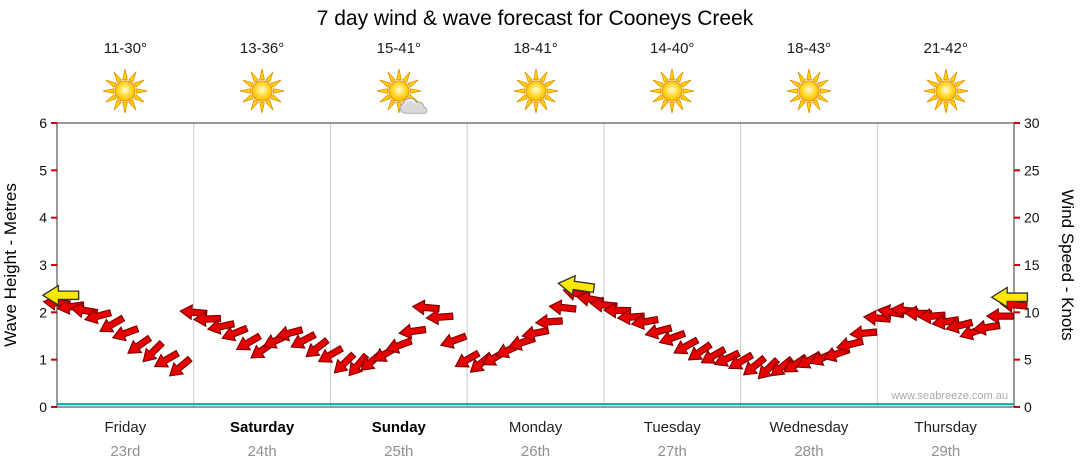  Describe the element at coordinates (672, 451) in the screenshot. I see `day-date: 27th` at that location.